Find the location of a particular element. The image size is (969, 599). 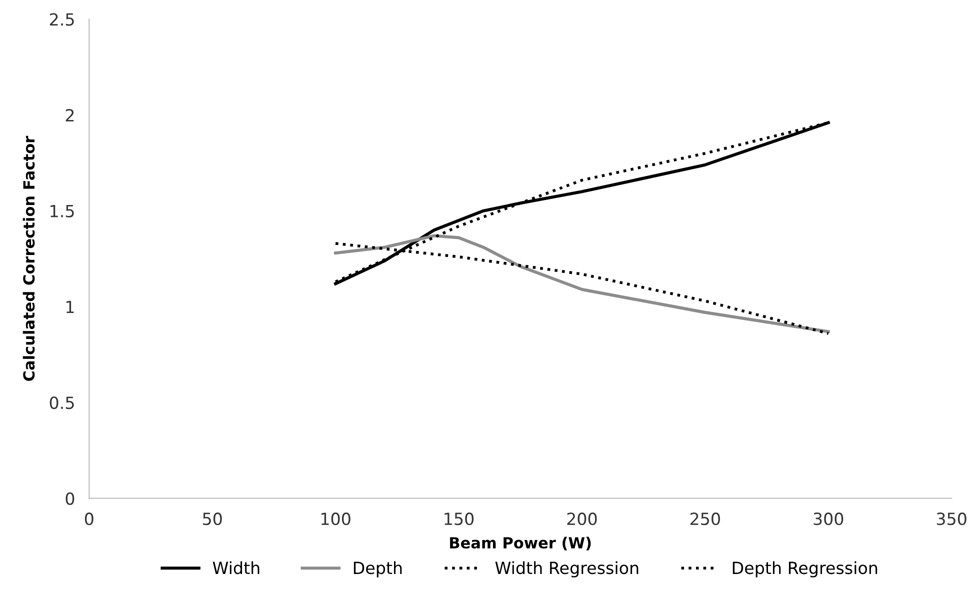

x-tick-label: 250 is located at coordinates (705, 519).